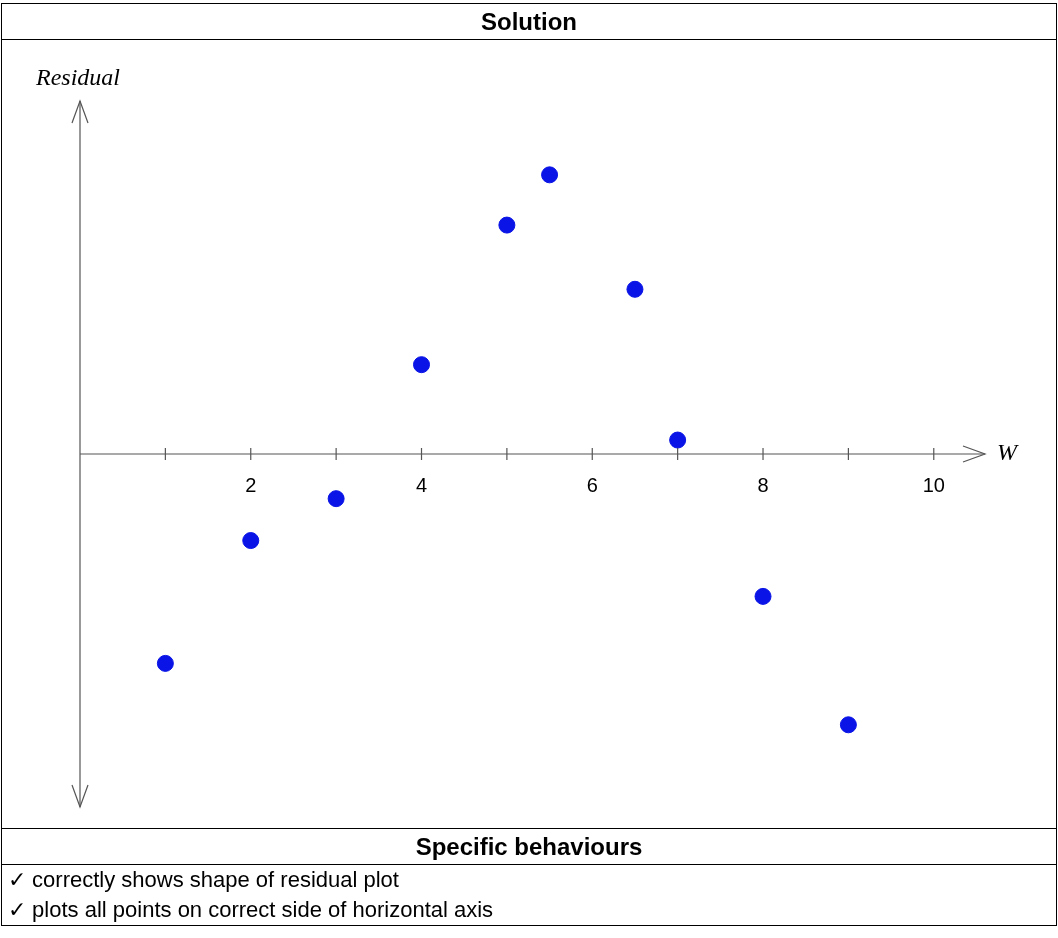 The width and height of the screenshot is (1058, 938). I want to click on x-tick-label: 10, so click(933, 484).